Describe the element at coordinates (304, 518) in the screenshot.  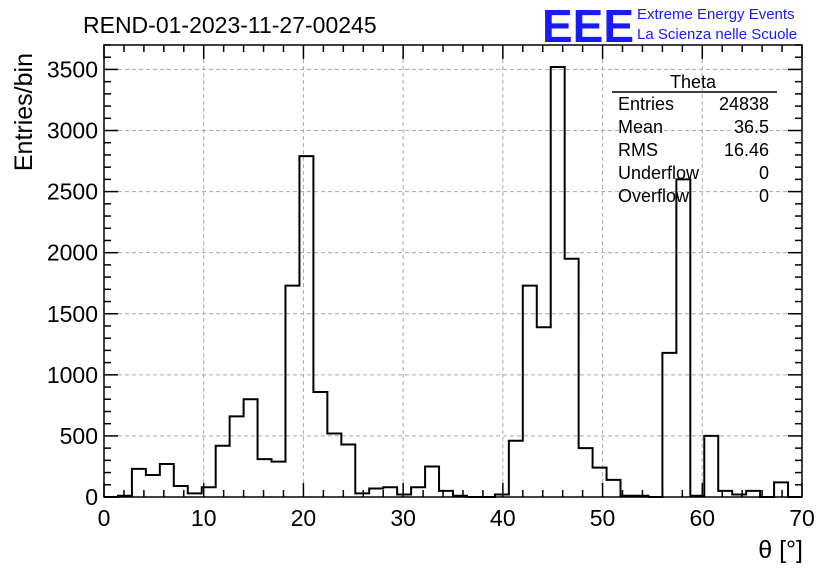
I see `x-tick-label: 20` at that location.